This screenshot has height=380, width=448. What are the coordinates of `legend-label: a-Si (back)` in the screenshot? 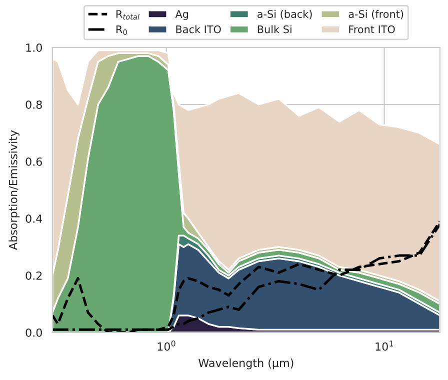 It's located at (285, 15).